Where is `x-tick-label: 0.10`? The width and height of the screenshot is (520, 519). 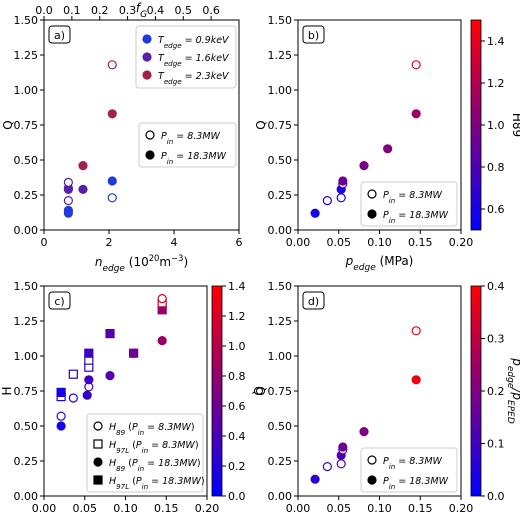
x-tick-label: 0.10 is located at coordinates (379, 508).